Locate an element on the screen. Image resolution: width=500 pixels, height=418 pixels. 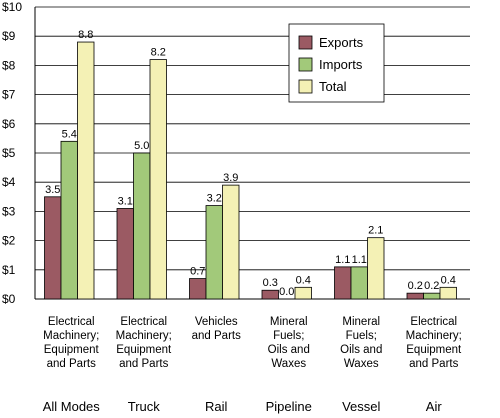
data-label: 0.3 is located at coordinates (270, 283).